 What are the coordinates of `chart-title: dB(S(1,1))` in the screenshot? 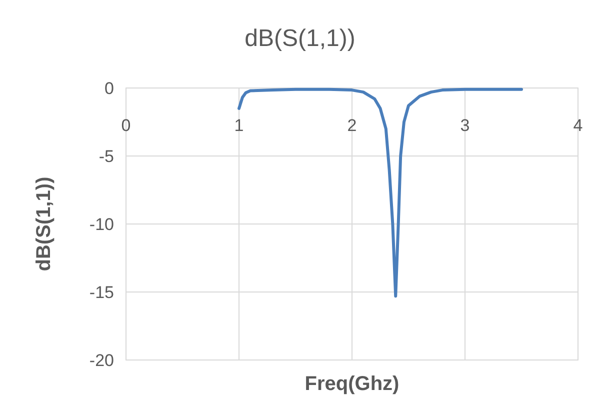 It's located at (300, 38).